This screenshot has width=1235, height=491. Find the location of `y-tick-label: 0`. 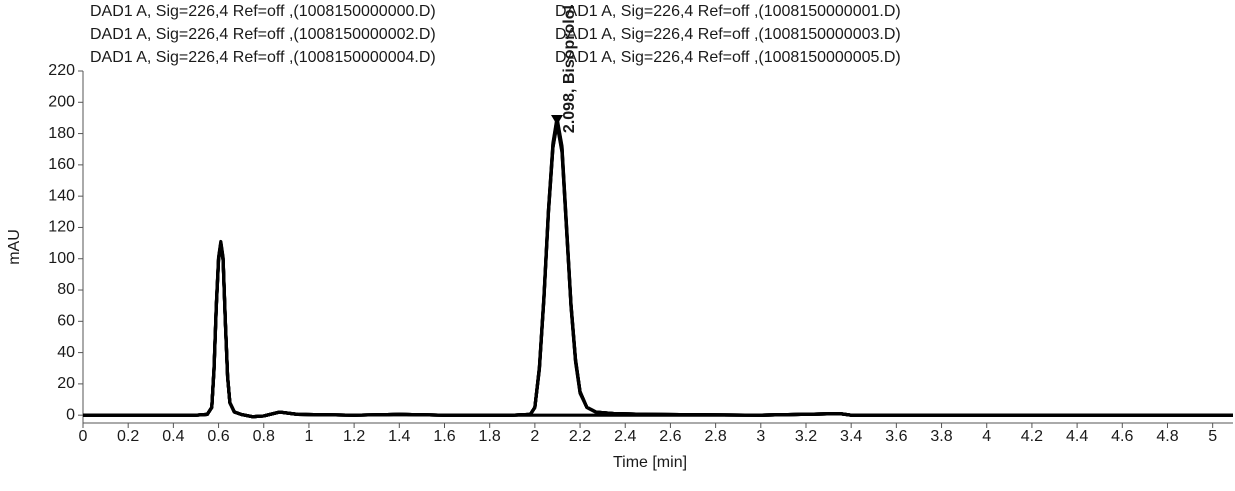

y-tick-label: 0 is located at coordinates (70, 414).